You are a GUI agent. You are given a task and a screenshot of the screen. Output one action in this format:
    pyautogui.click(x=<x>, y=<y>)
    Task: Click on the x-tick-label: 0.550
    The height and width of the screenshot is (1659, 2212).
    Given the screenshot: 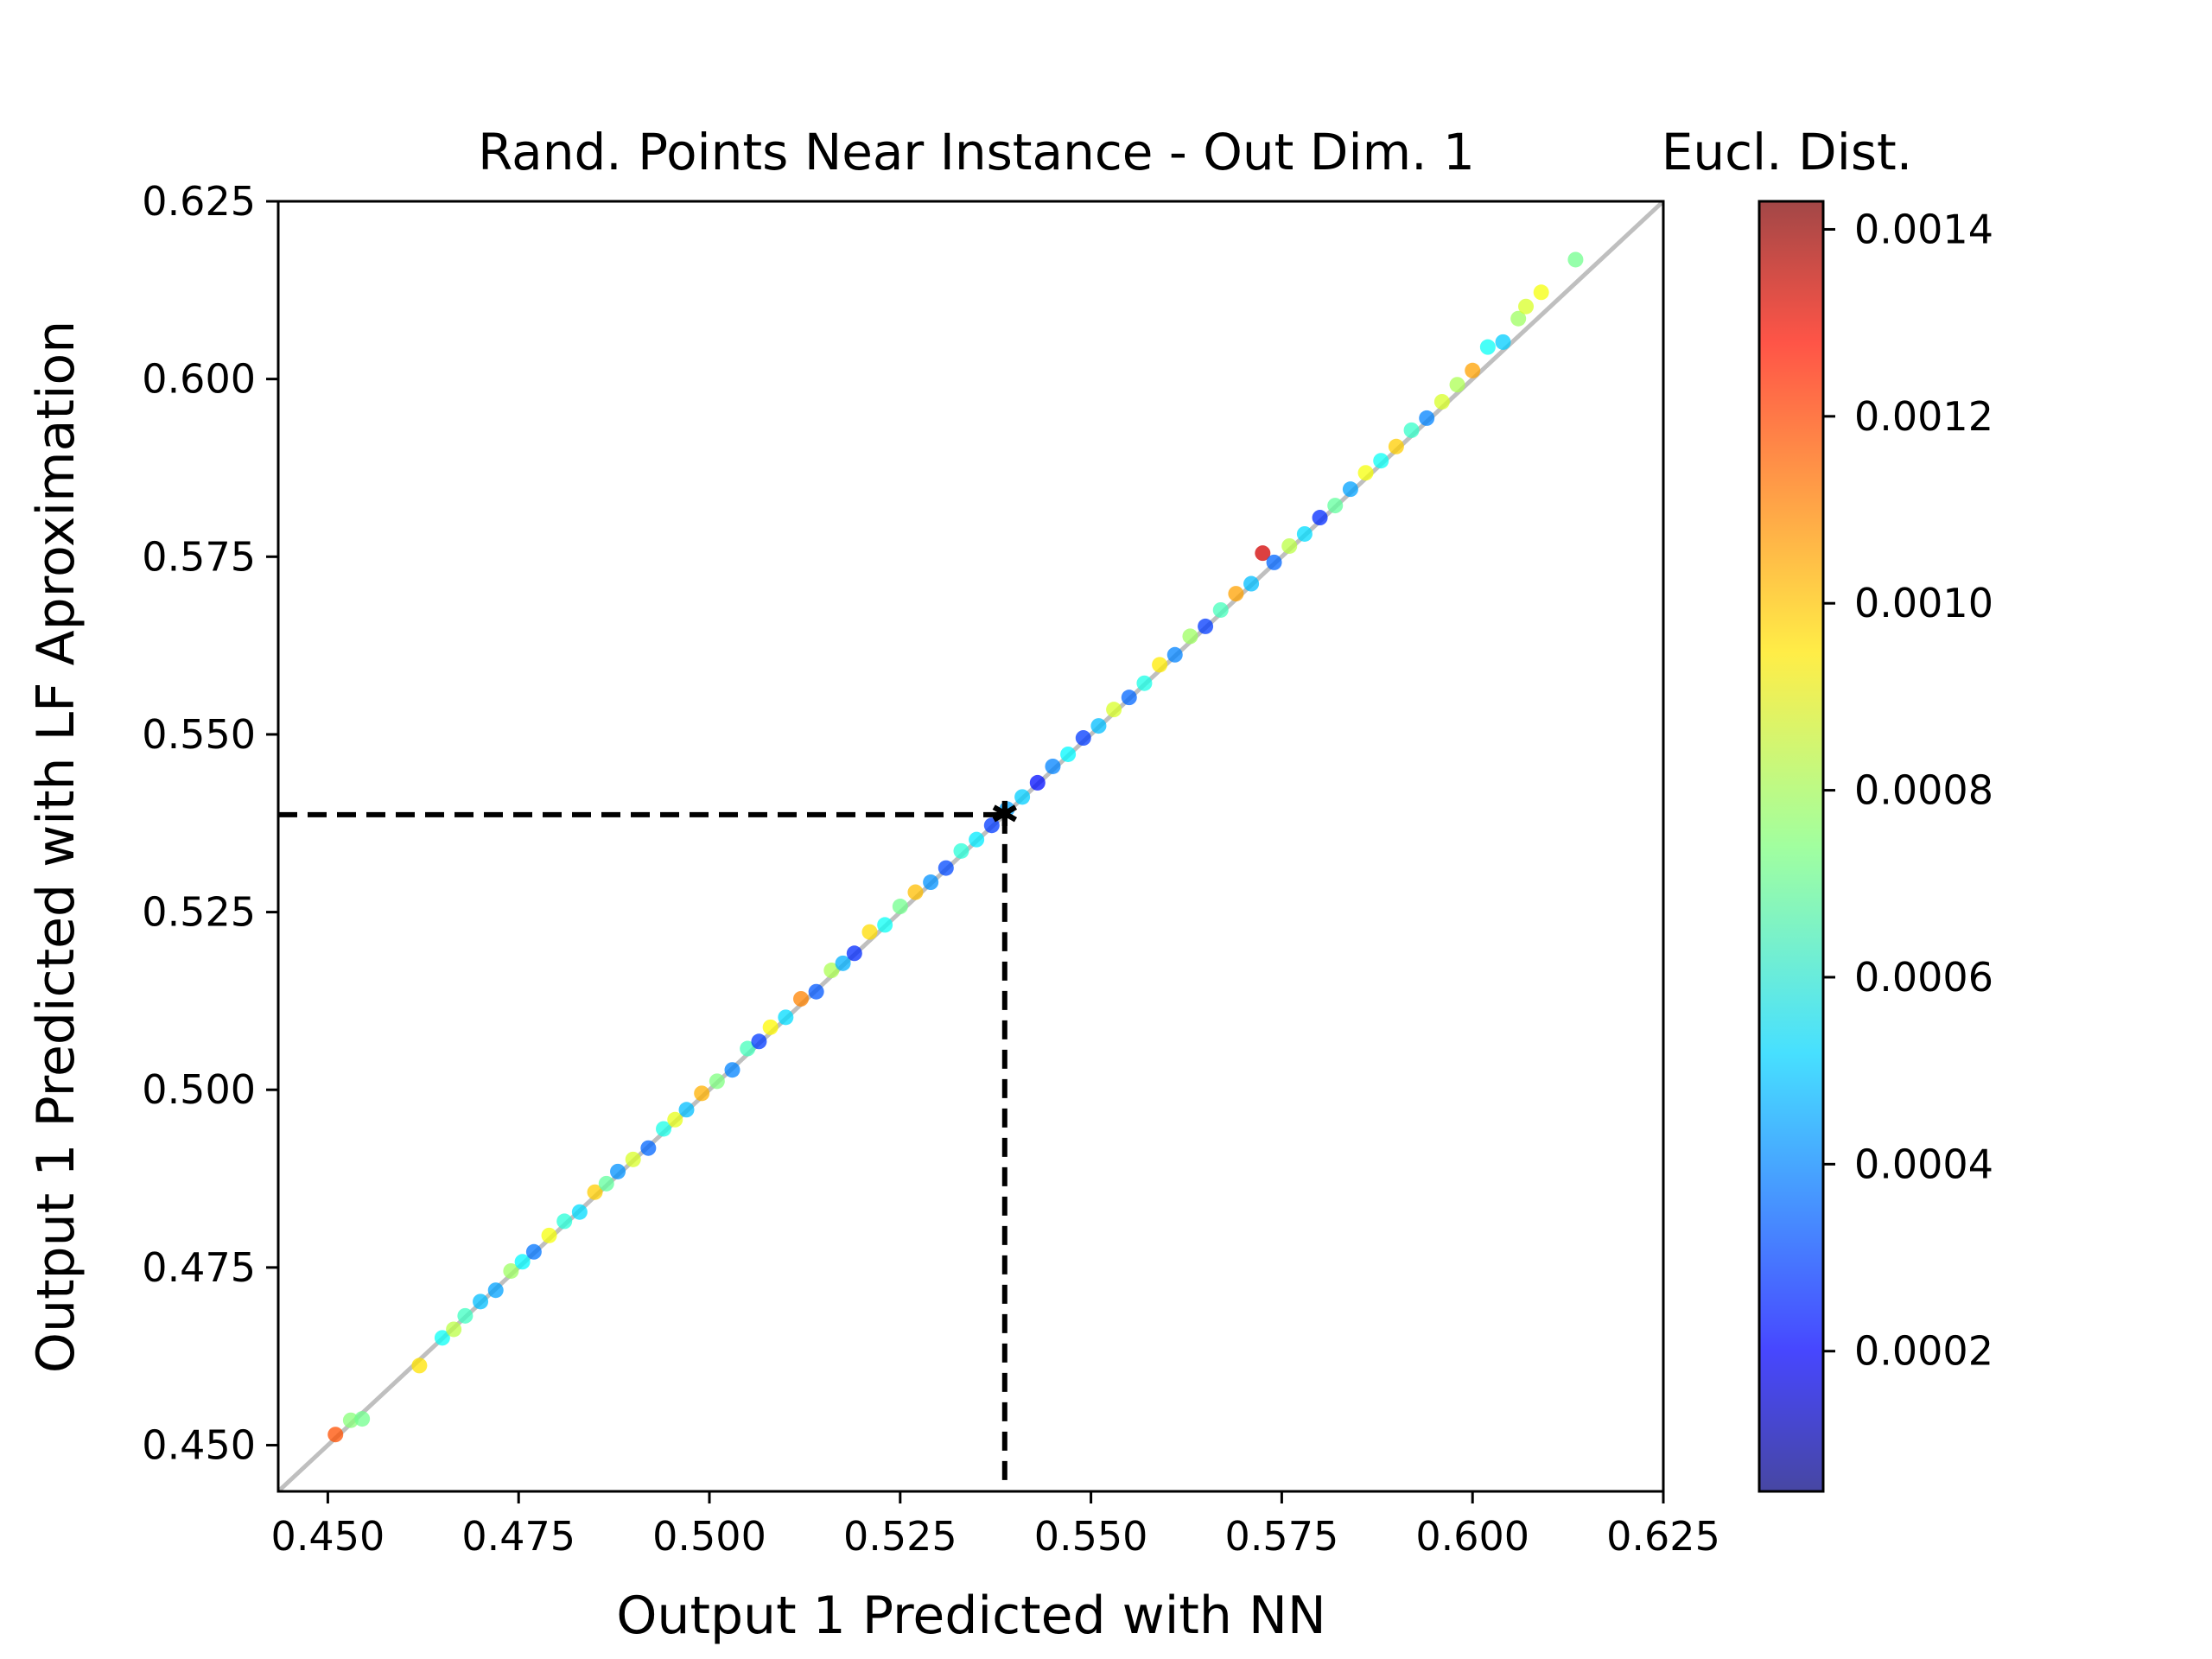 What is the action you would take?
    pyautogui.click(x=1091, y=1536)
    